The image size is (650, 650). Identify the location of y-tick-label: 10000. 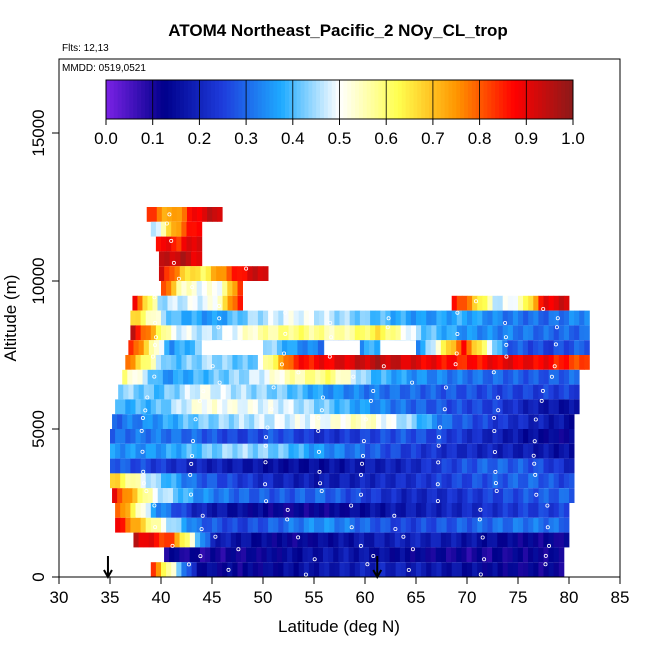
(38, 280).